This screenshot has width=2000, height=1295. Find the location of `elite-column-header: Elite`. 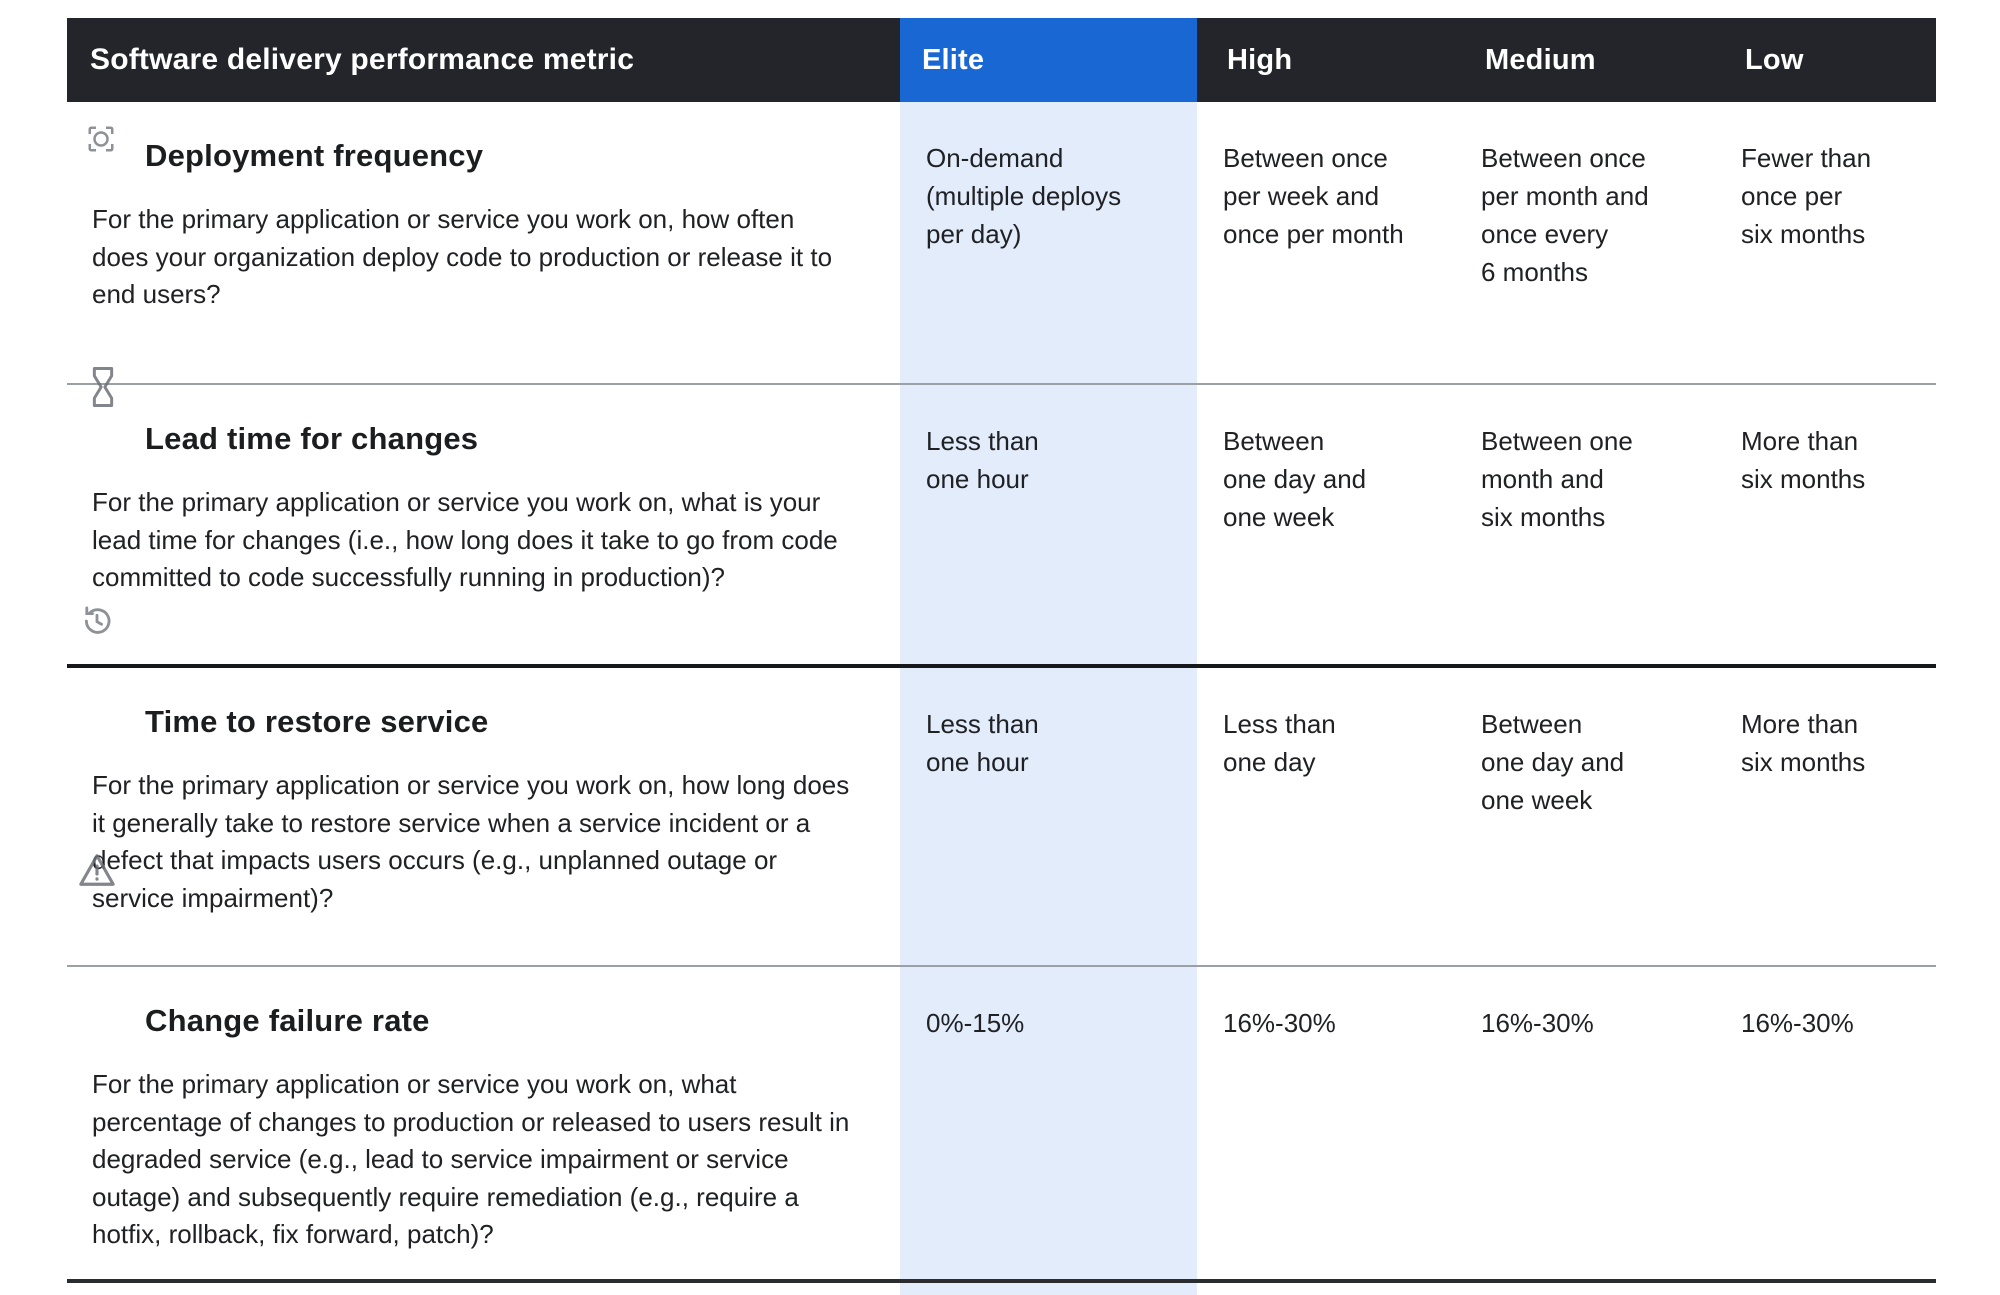

elite-column-header: Elite is located at coordinates (1048, 60).